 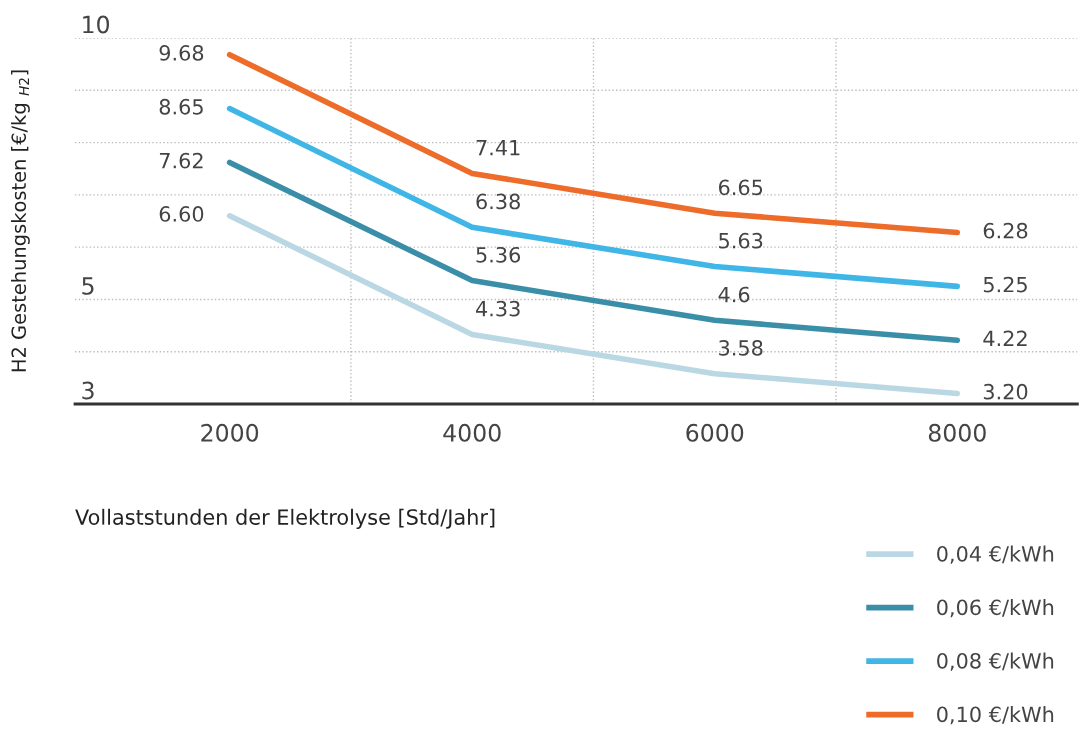 I want to click on x-tick-label: 6000, so click(x=715, y=432).